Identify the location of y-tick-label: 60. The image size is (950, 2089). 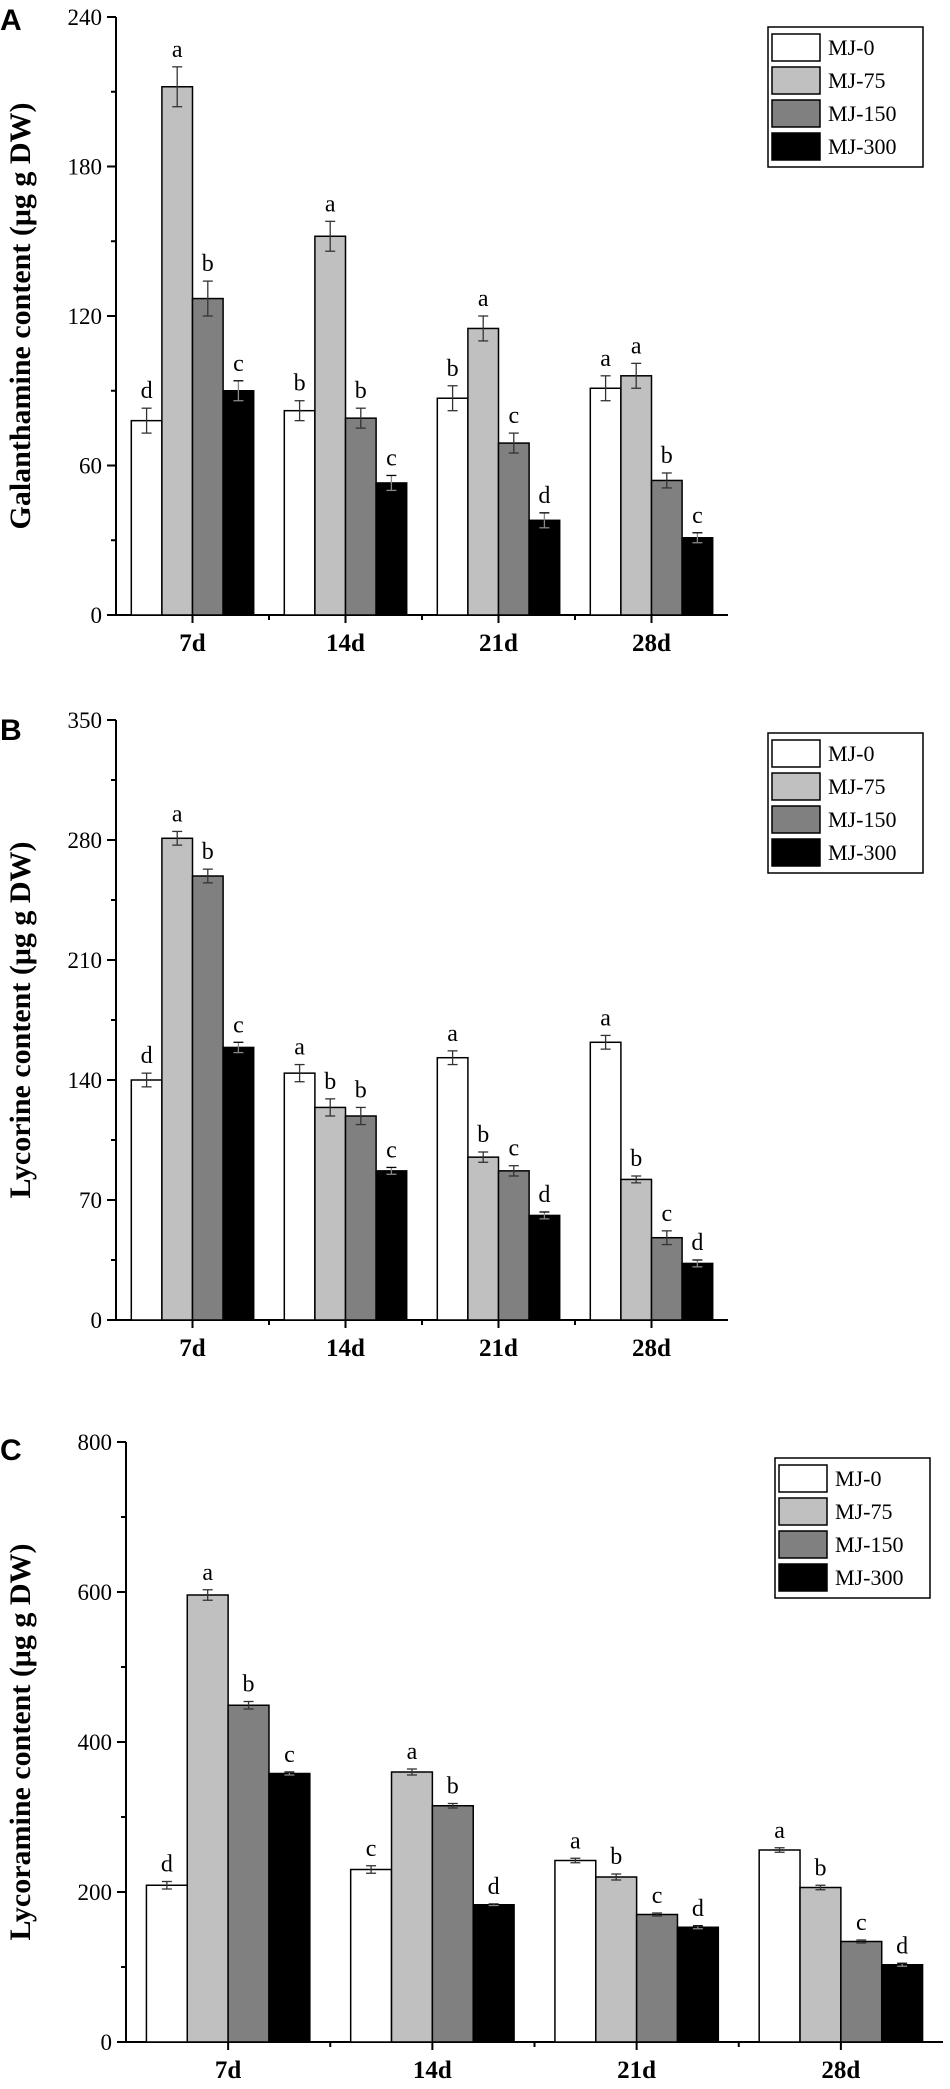
(90, 466).